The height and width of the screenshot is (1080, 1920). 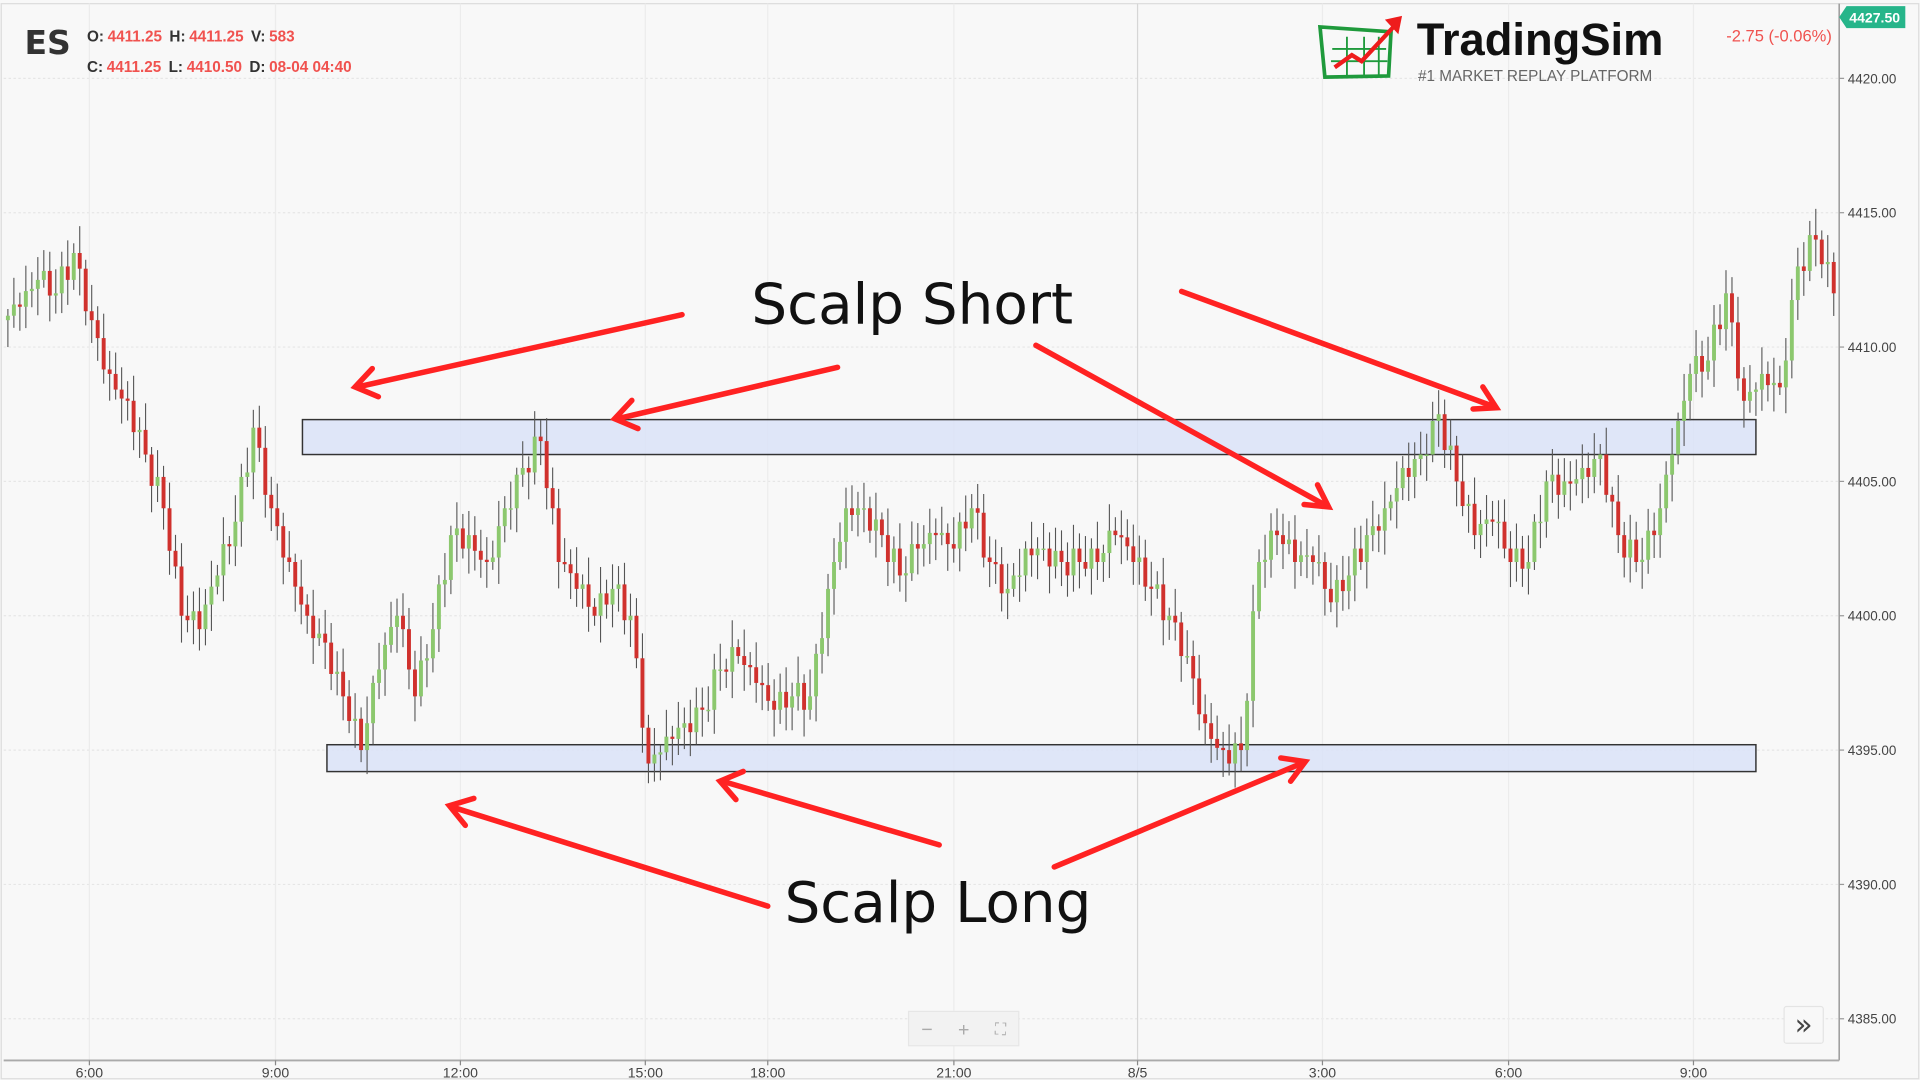 I want to click on resistance-zone, so click(x=1029, y=437).